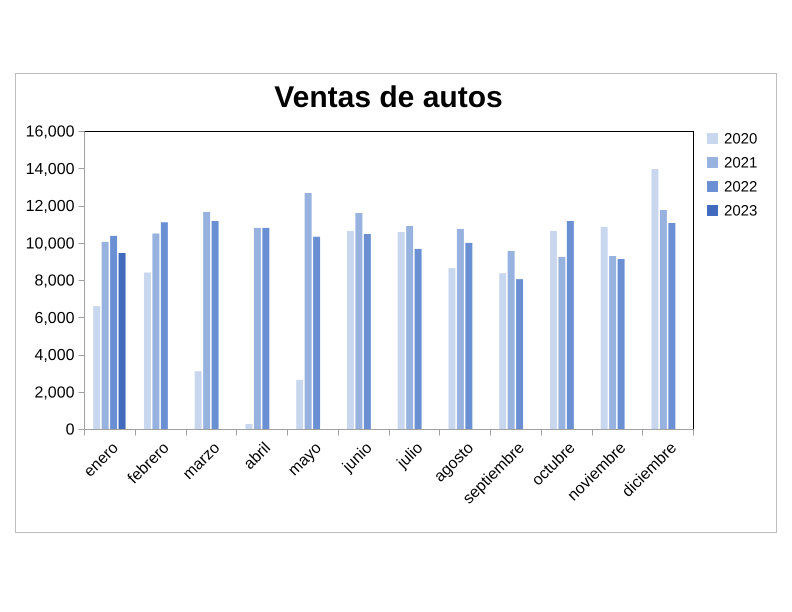 This screenshot has width=792, height=612. Describe the element at coordinates (741, 139) in the screenshot. I see `legend-label: 2020` at that location.